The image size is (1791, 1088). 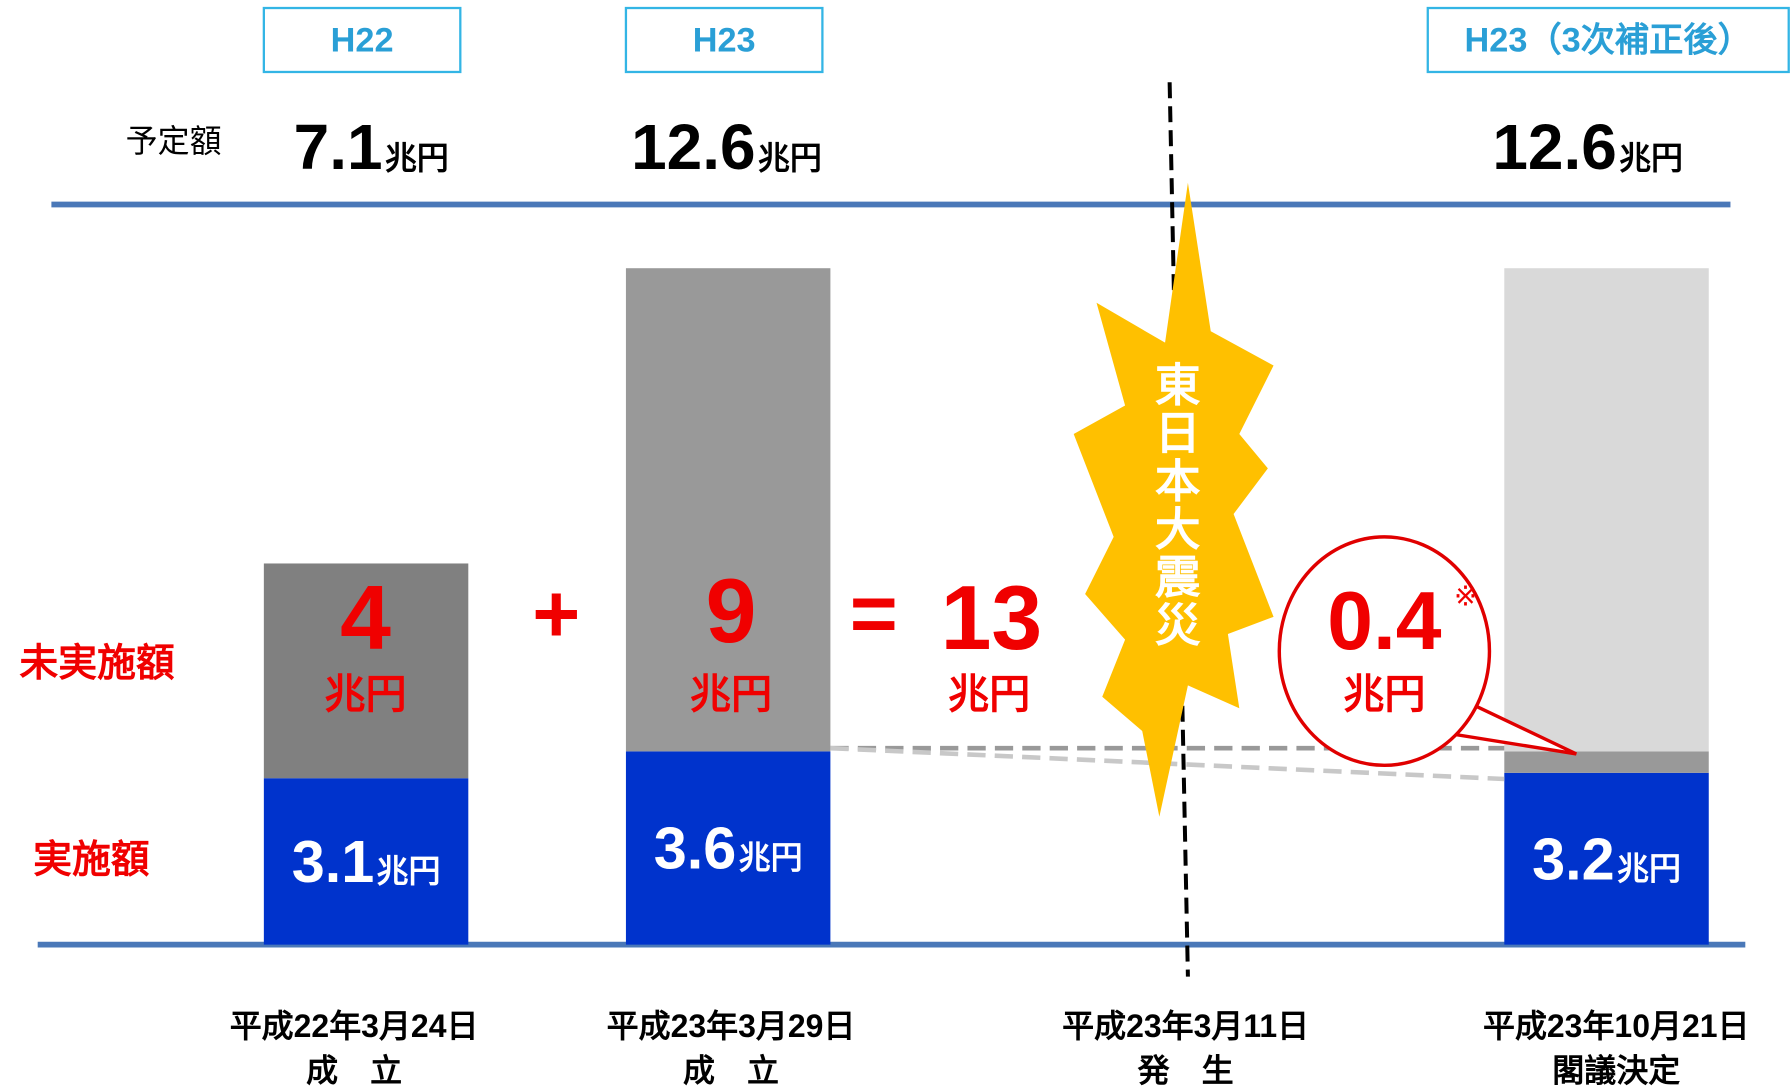 What do you see at coordinates (365, 618) in the screenshot?
I see `value-label: 4` at bounding box center [365, 618].